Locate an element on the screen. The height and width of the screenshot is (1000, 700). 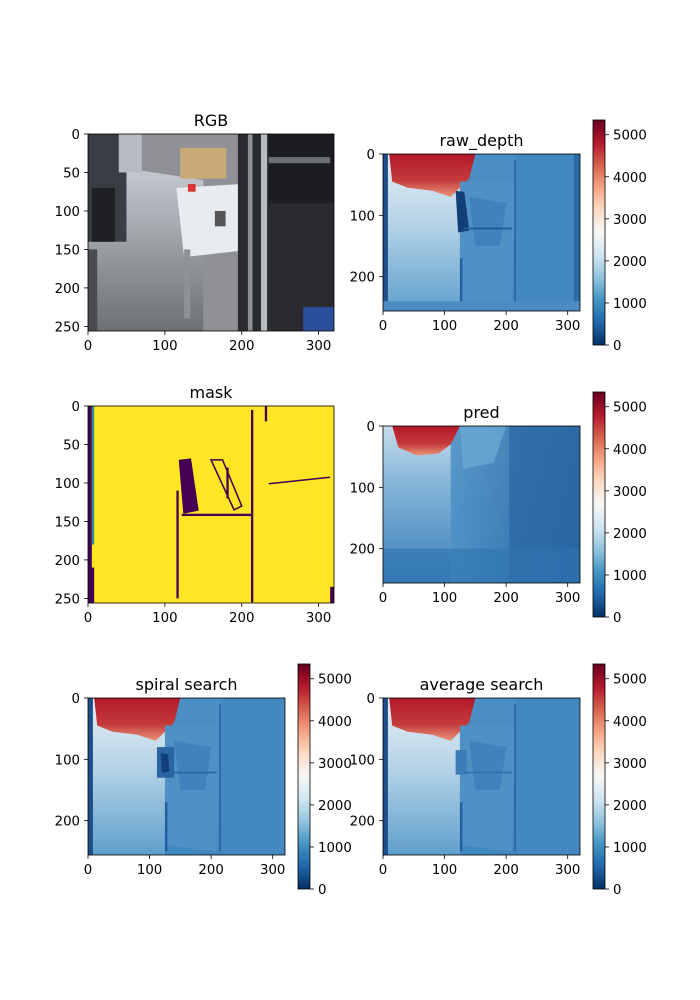
panel-rgb: RGB 0 100 200 300 0 50 100 150 200 250 is located at coordinates (195, 232).